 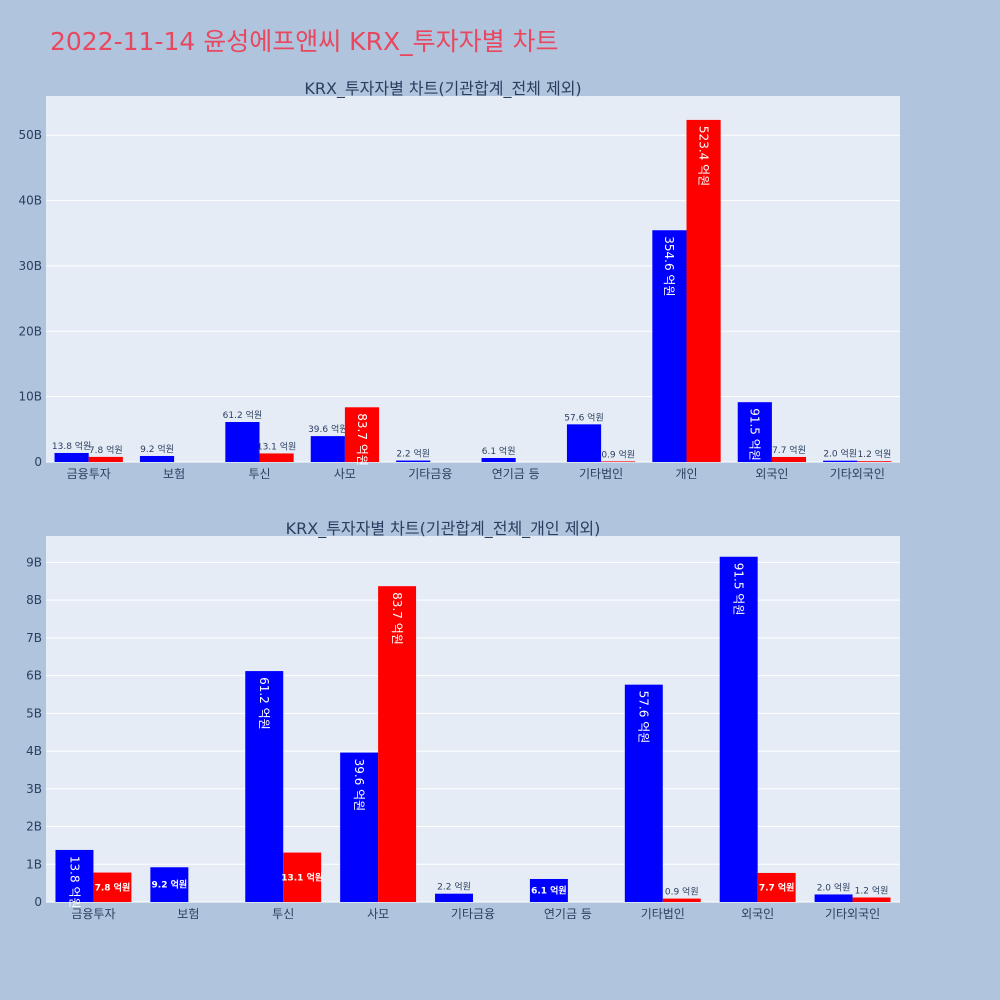 I want to click on y-tick-label: 3B, so click(x=34, y=789).